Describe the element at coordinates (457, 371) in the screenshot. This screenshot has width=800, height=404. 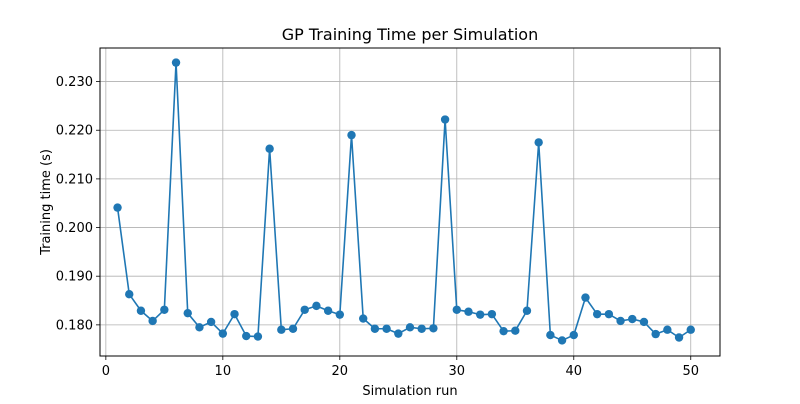
I see `x-tick-label: 30` at that location.